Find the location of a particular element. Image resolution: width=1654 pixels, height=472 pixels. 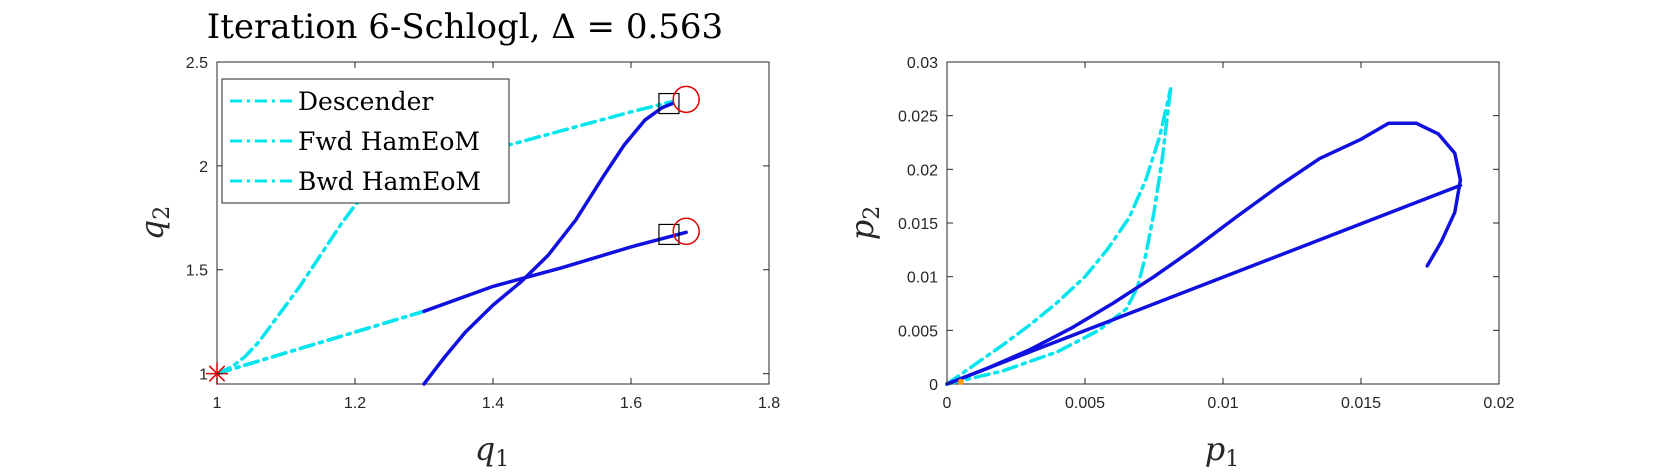

y-tick-label: 1.5 is located at coordinates (197, 271).